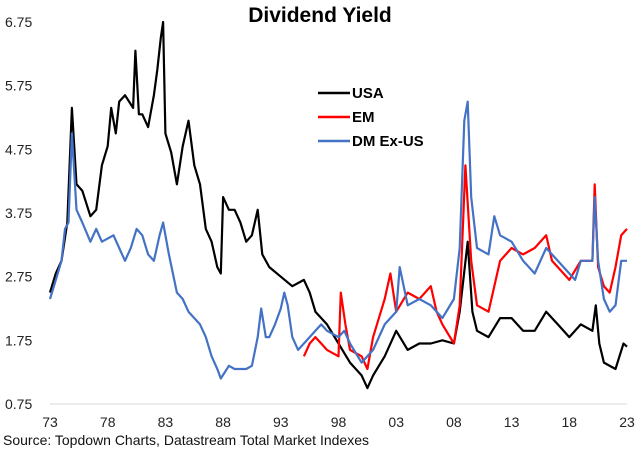 This screenshot has height=451, width=640. I want to click on y-tick-label: 2.75, so click(18, 277).